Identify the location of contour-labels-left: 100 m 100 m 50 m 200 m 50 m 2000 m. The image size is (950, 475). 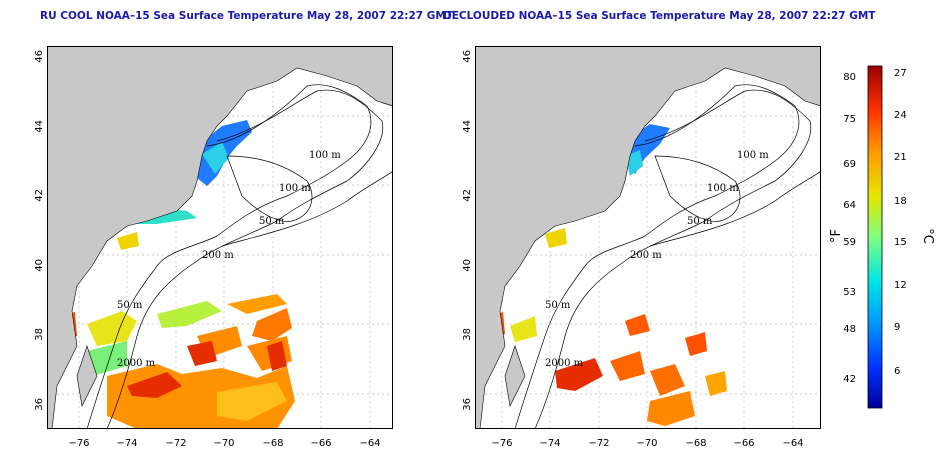
(229, 259).